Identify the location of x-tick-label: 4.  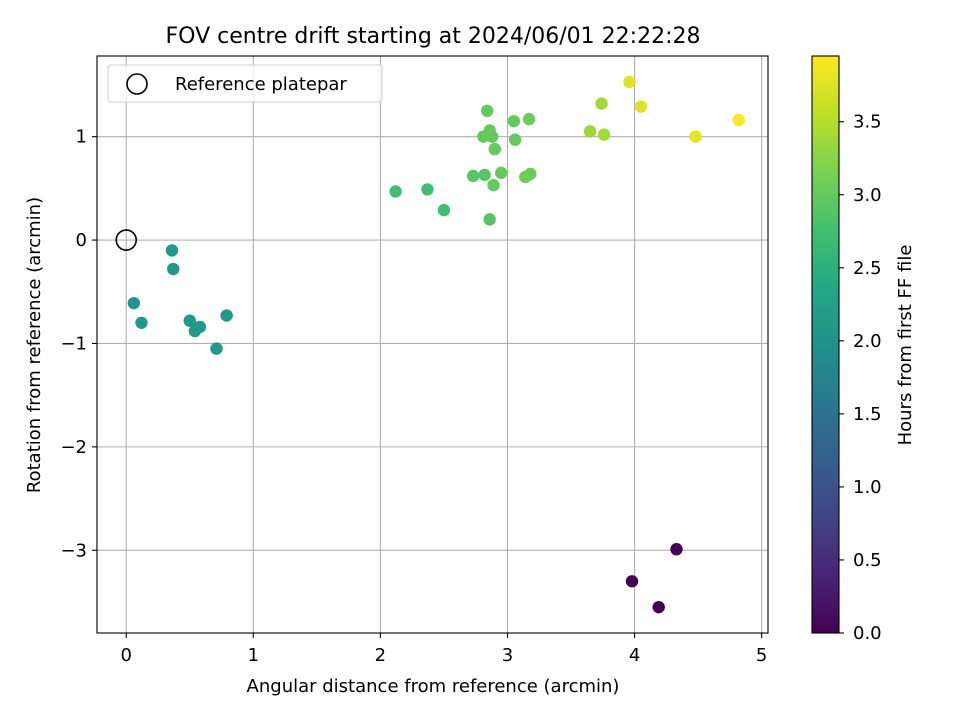
(634, 655).